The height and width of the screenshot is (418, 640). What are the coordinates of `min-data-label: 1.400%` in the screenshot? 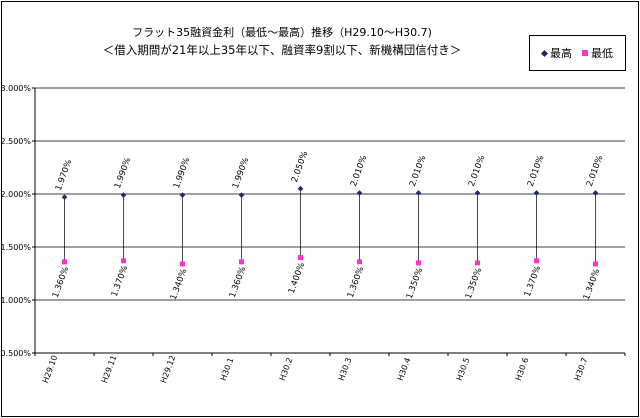 It's located at (297, 278).